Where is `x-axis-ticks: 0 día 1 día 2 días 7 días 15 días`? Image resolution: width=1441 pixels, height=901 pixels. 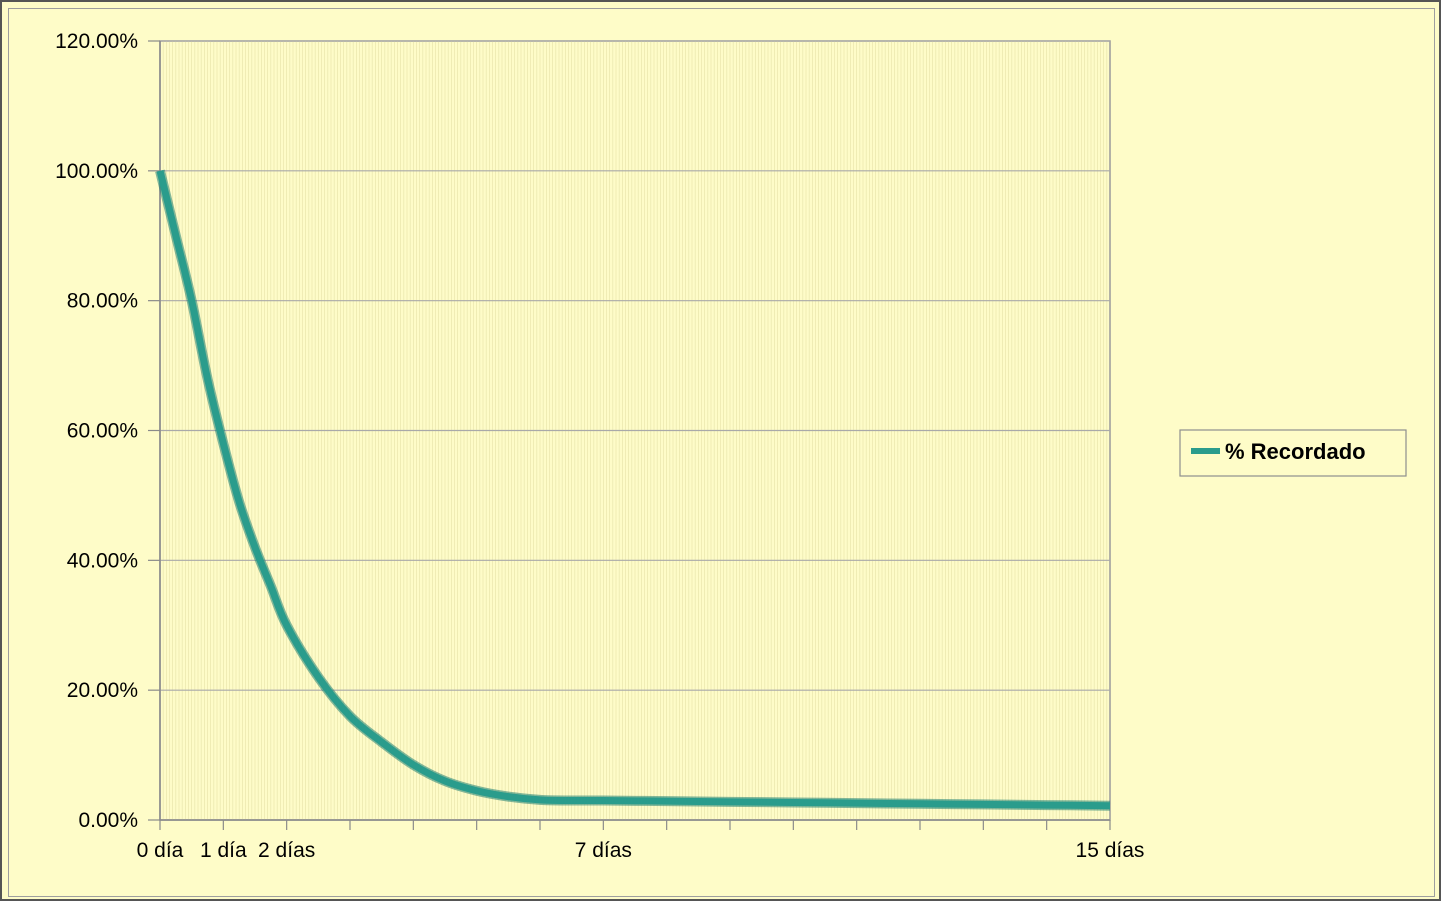
x-axis-ticks: 0 día 1 día 2 días 7 días 15 días is located at coordinates (641, 841).